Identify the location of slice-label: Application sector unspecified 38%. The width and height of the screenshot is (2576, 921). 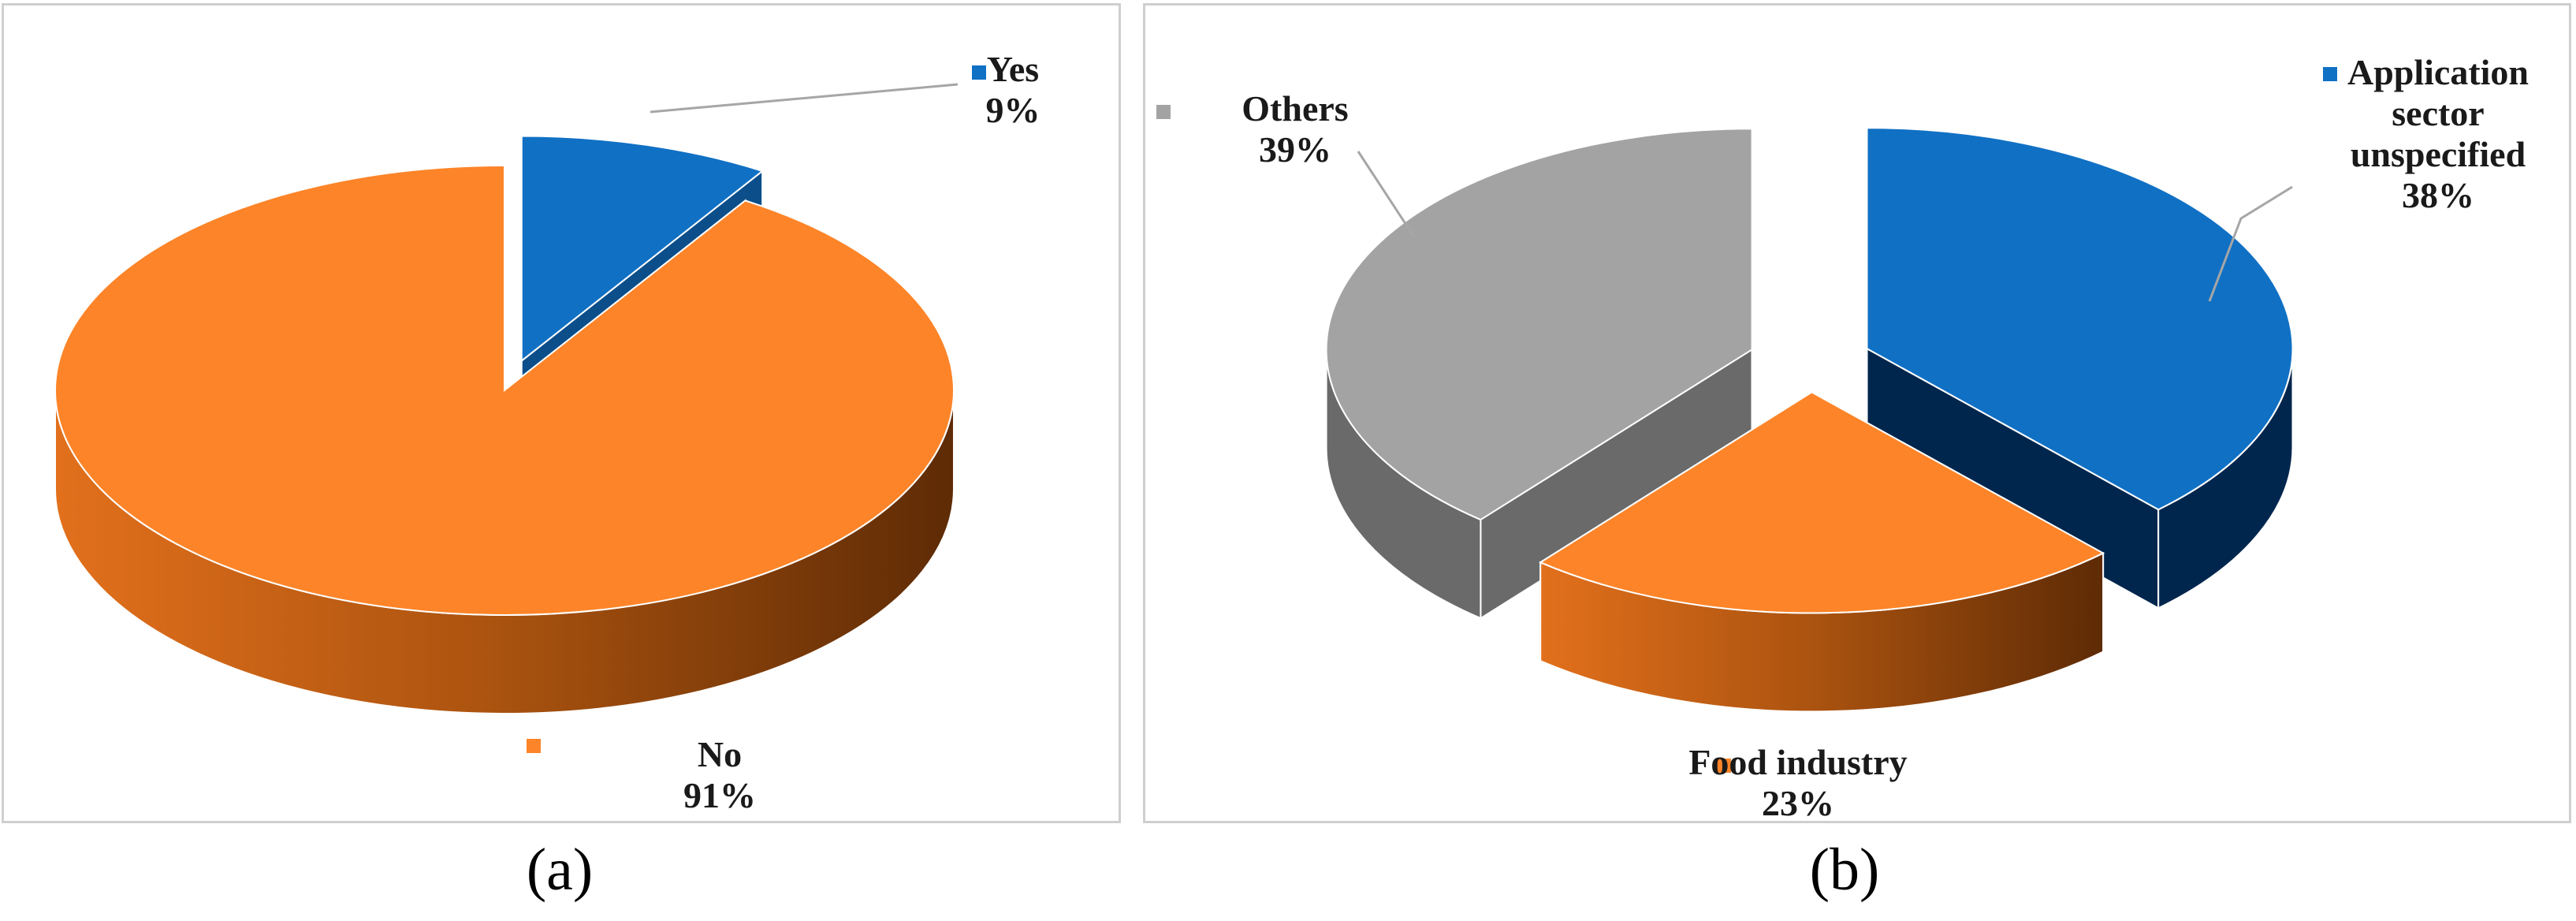
(2438, 133).